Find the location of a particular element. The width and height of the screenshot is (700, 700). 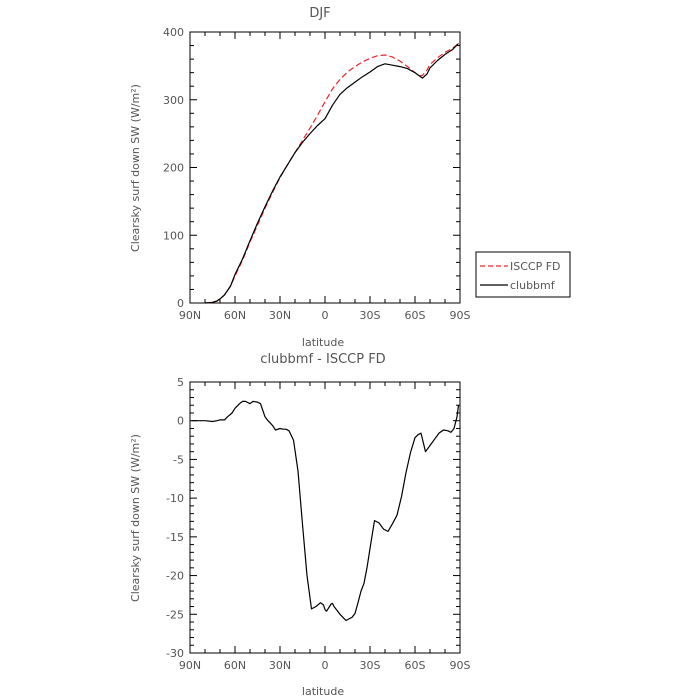

bottom-x-tick-label: 60N is located at coordinates (235, 665).